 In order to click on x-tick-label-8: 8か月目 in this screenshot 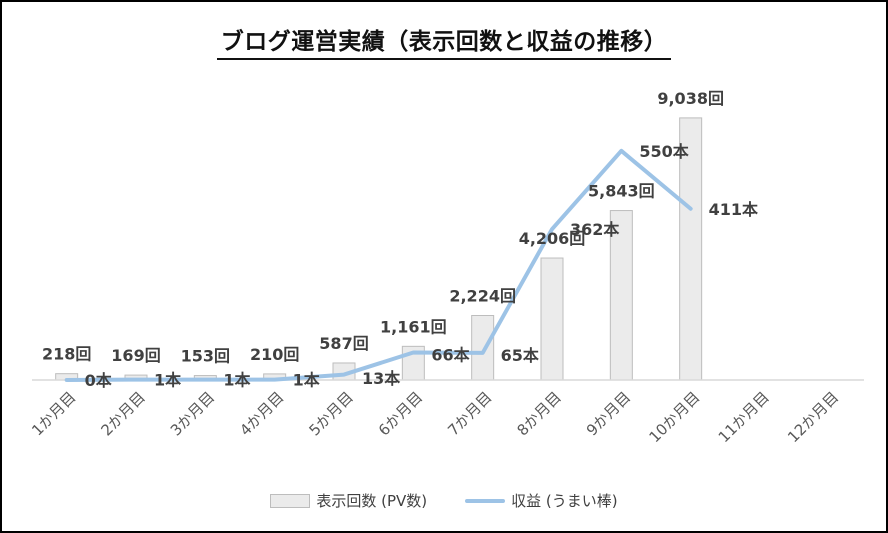, I will do `click(539, 413)`.